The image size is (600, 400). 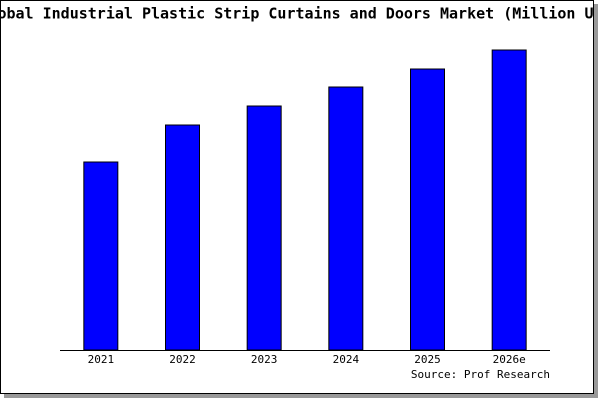 What do you see at coordinates (101, 359) in the screenshot?
I see `x-tick-label: 2021` at bounding box center [101, 359].